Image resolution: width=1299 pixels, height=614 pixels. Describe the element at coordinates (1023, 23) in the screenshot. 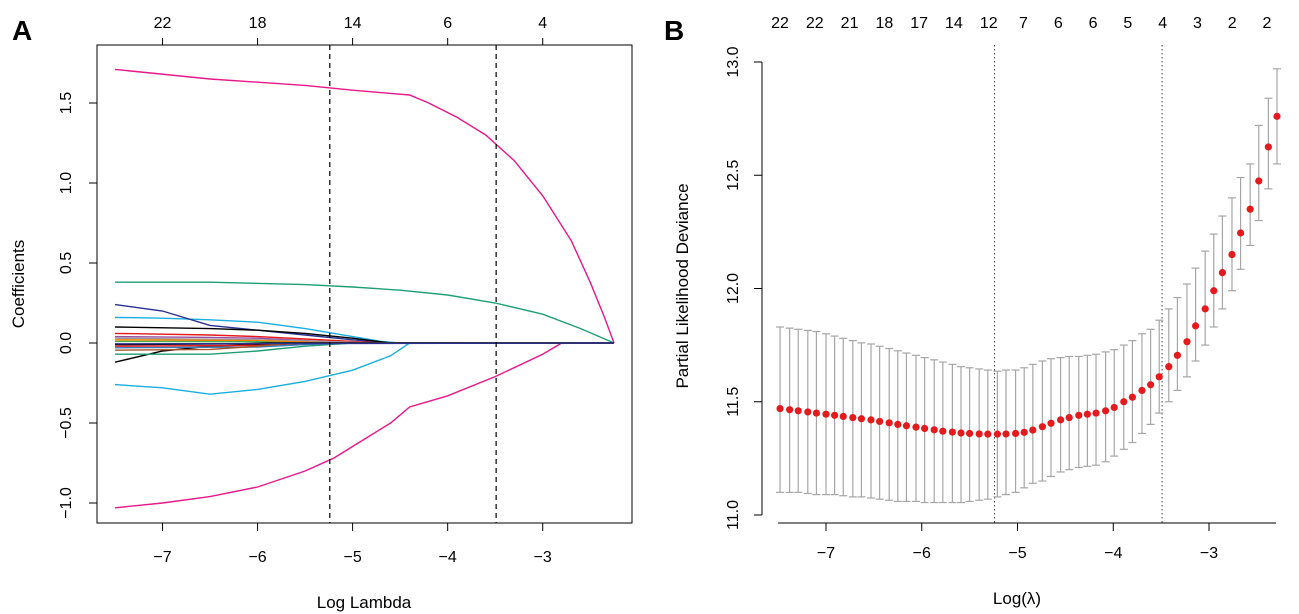

I see `top-tick-label: 7` at that location.